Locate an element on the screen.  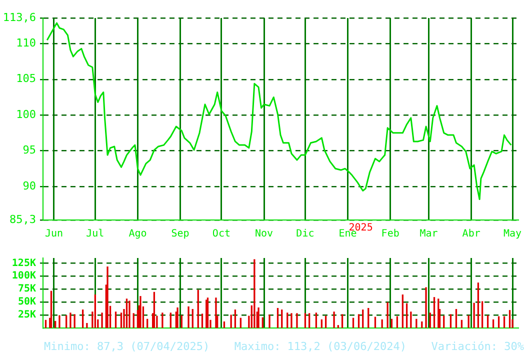
text: Minimo: 87,3 (07/04/2025) is located at coordinates (127, 346).